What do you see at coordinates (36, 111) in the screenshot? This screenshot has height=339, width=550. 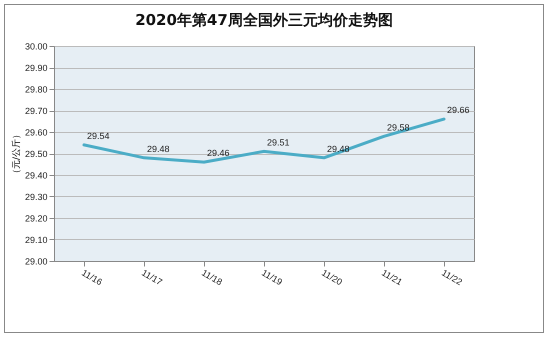 I see `y-tick-label: 29.70` at bounding box center [36, 111].